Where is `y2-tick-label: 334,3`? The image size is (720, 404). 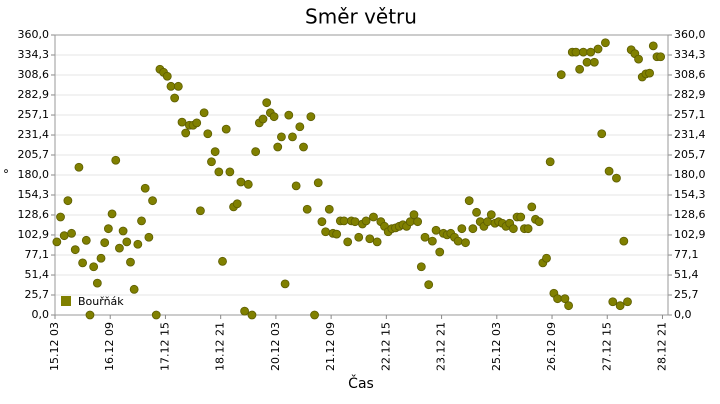 y2-tick-label: 334,3 is located at coordinates (690, 54).